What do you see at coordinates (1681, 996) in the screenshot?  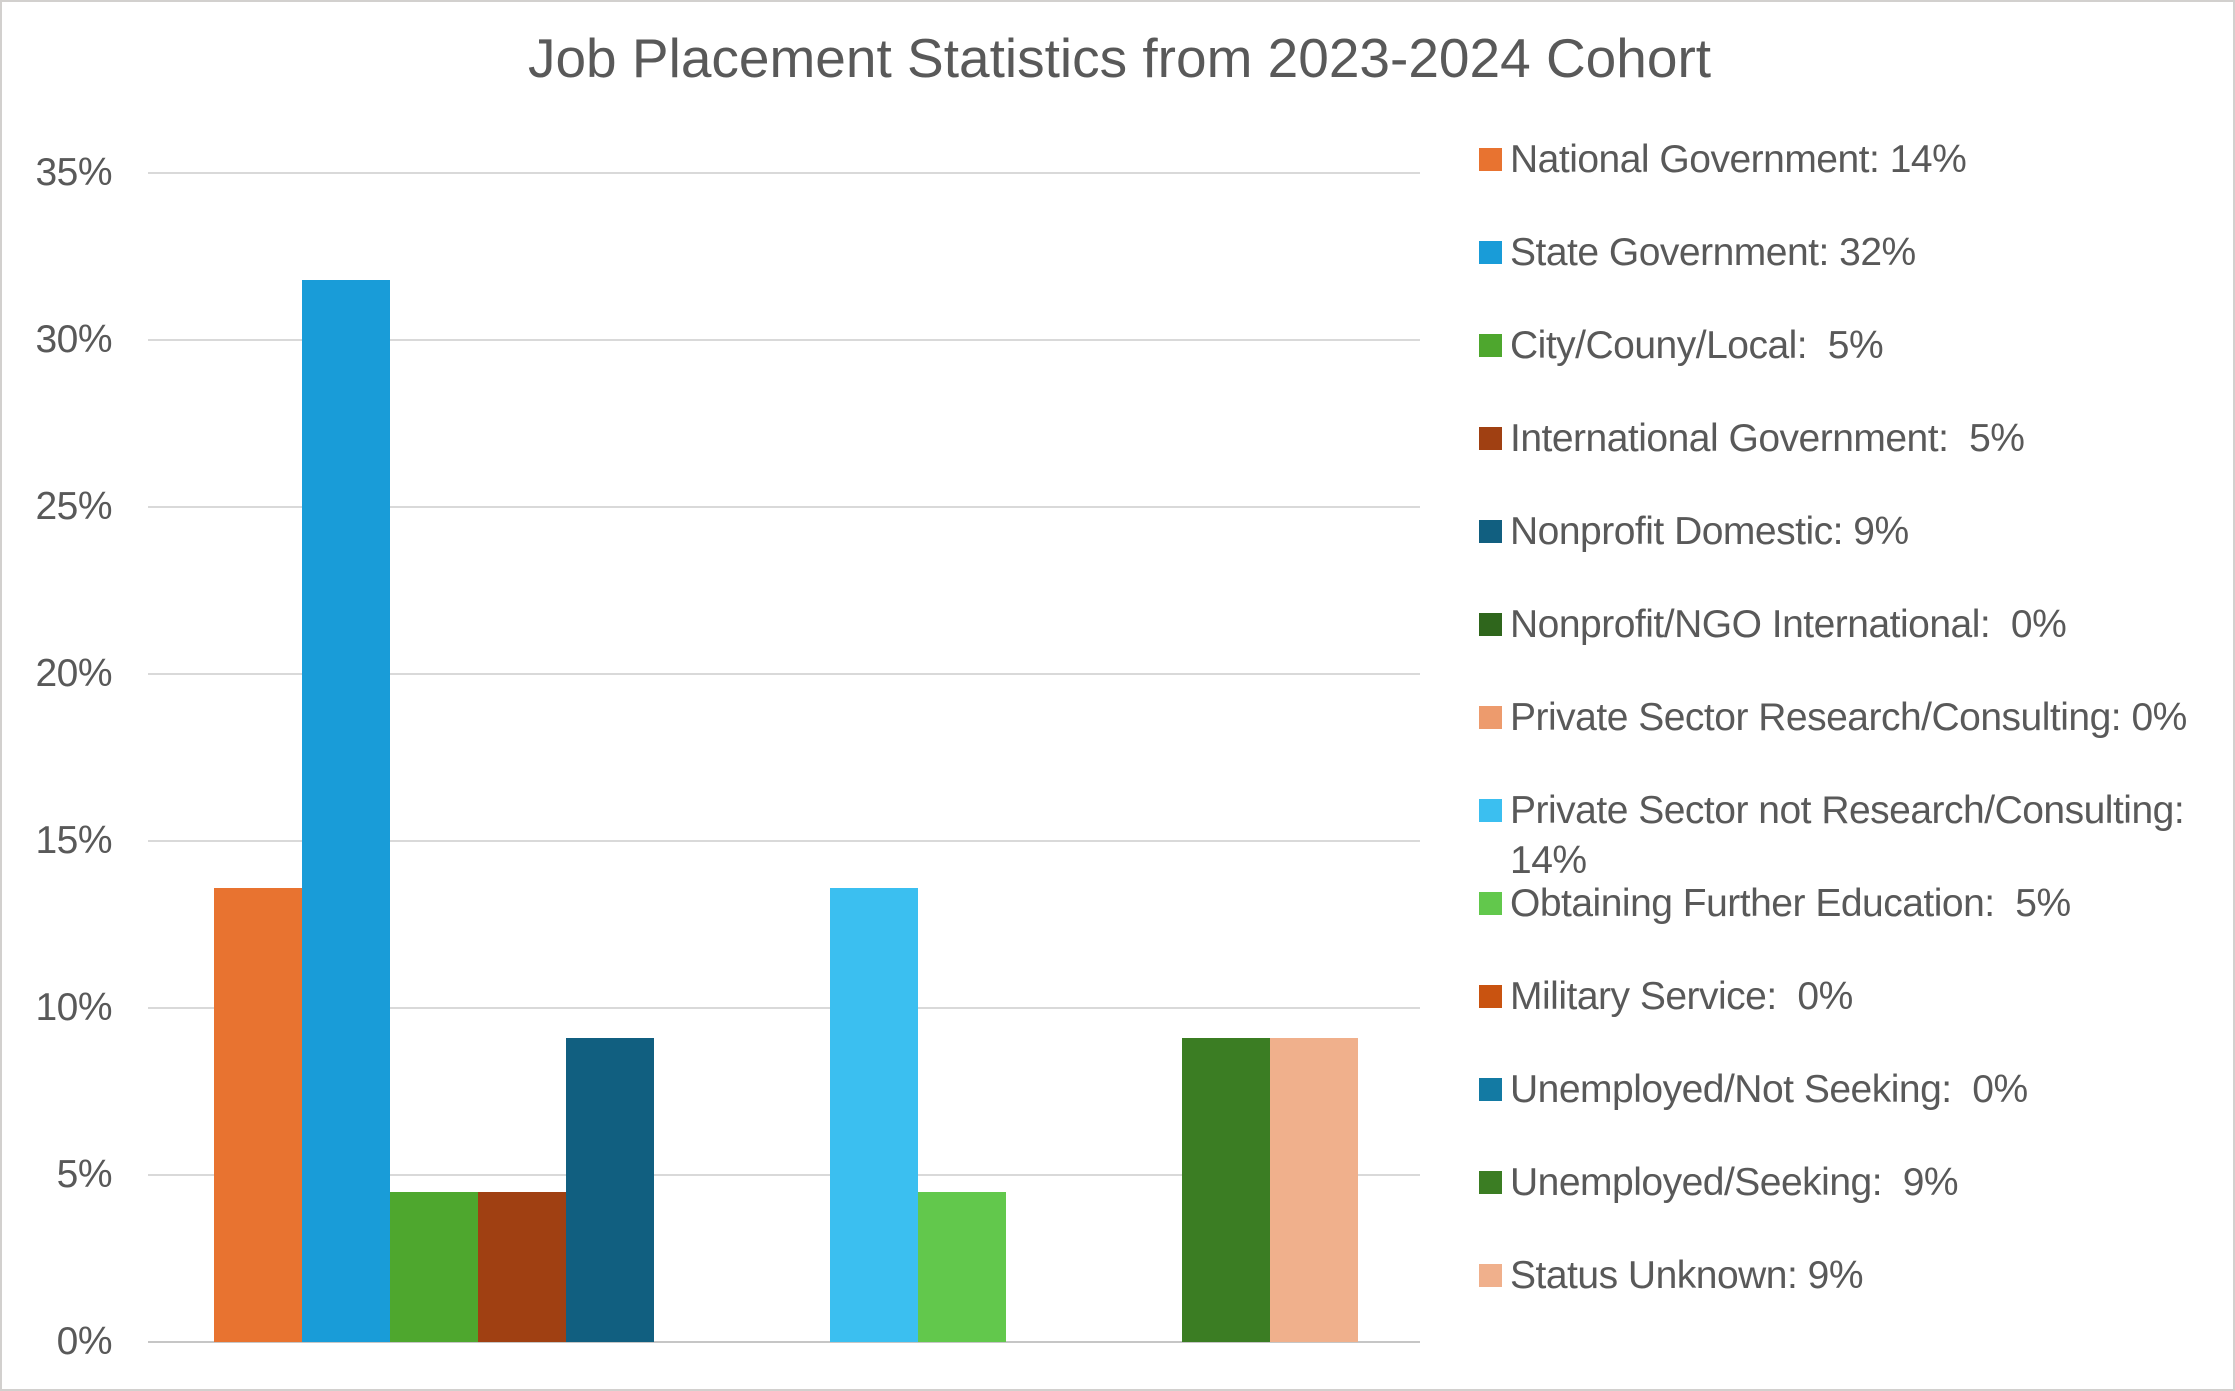 I see `legend-item-military-service: Military Service: 0%` at bounding box center [1681, 996].